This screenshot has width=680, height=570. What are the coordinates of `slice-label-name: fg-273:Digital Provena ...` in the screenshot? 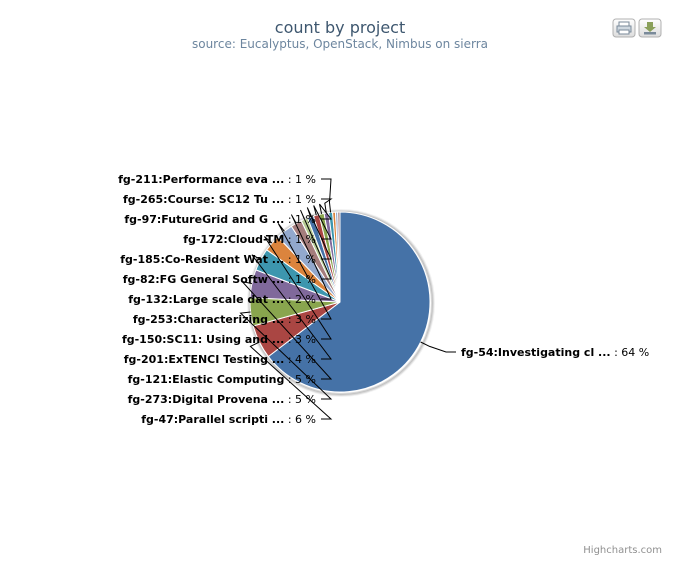 It's located at (206, 399).